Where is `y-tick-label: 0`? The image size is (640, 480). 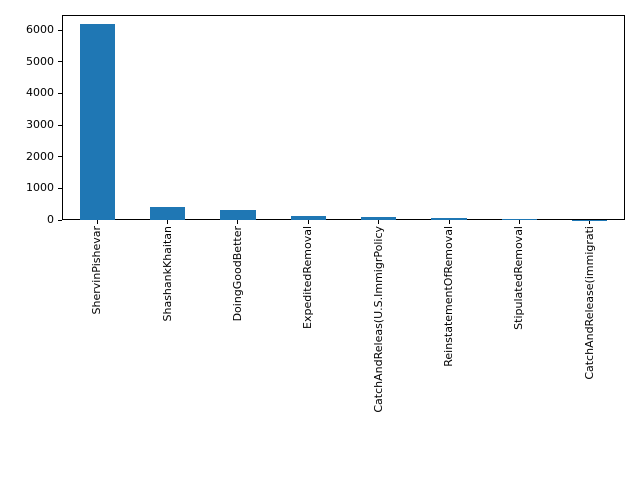 y-tick-label: 0 is located at coordinates (50, 219).